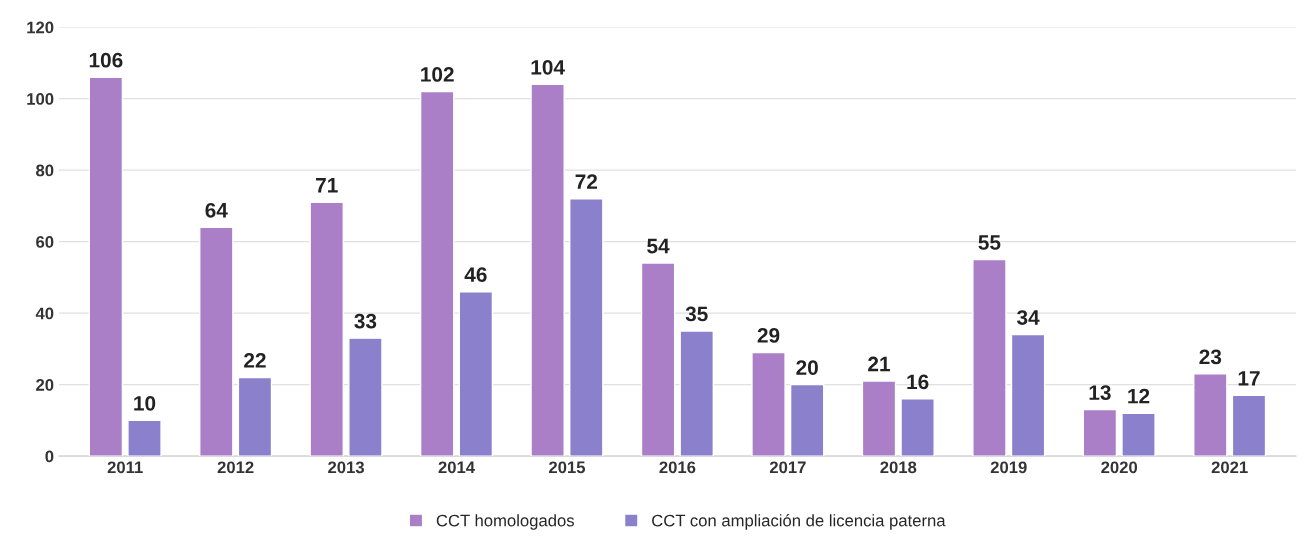 This screenshot has width=1309, height=543. What do you see at coordinates (437, 74) in the screenshot?
I see `data-label: 102` at bounding box center [437, 74].